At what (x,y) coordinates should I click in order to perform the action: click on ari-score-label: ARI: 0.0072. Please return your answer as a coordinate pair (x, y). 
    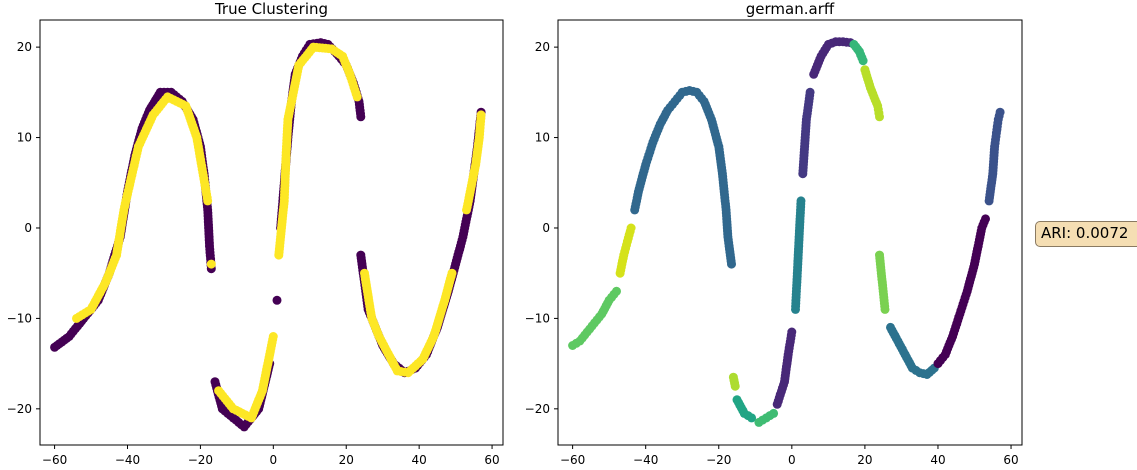
    Looking at the image, I should click on (1085, 233).